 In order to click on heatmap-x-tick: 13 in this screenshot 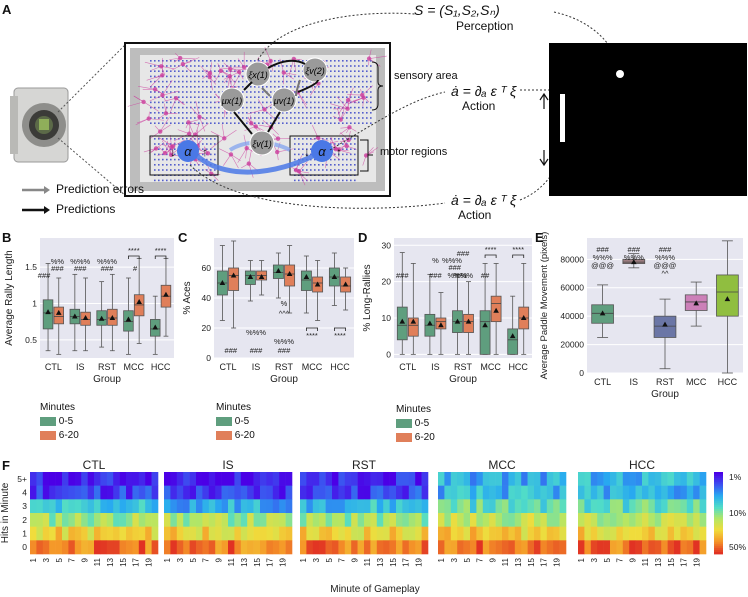, I will do `click(518, 561)`.